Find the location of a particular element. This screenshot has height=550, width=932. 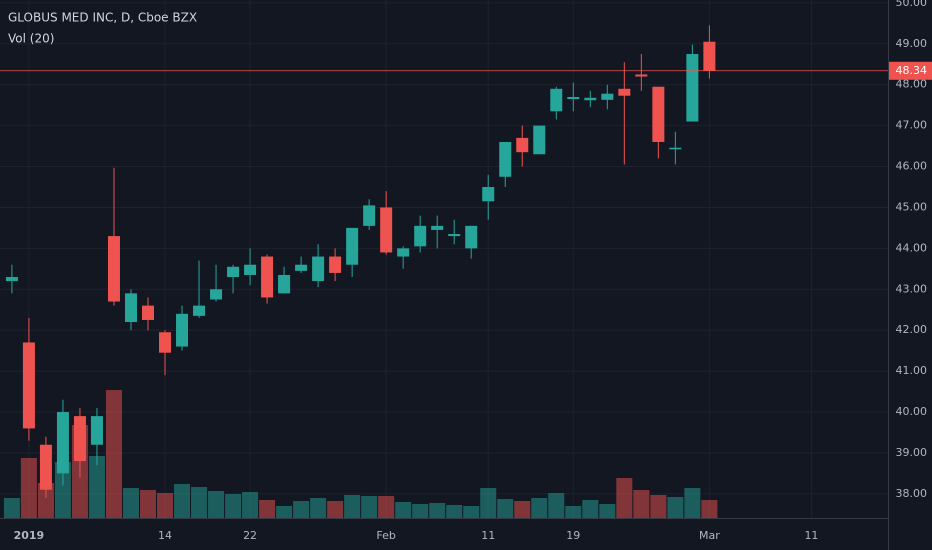

x-tick-label: 19 is located at coordinates (573, 535).